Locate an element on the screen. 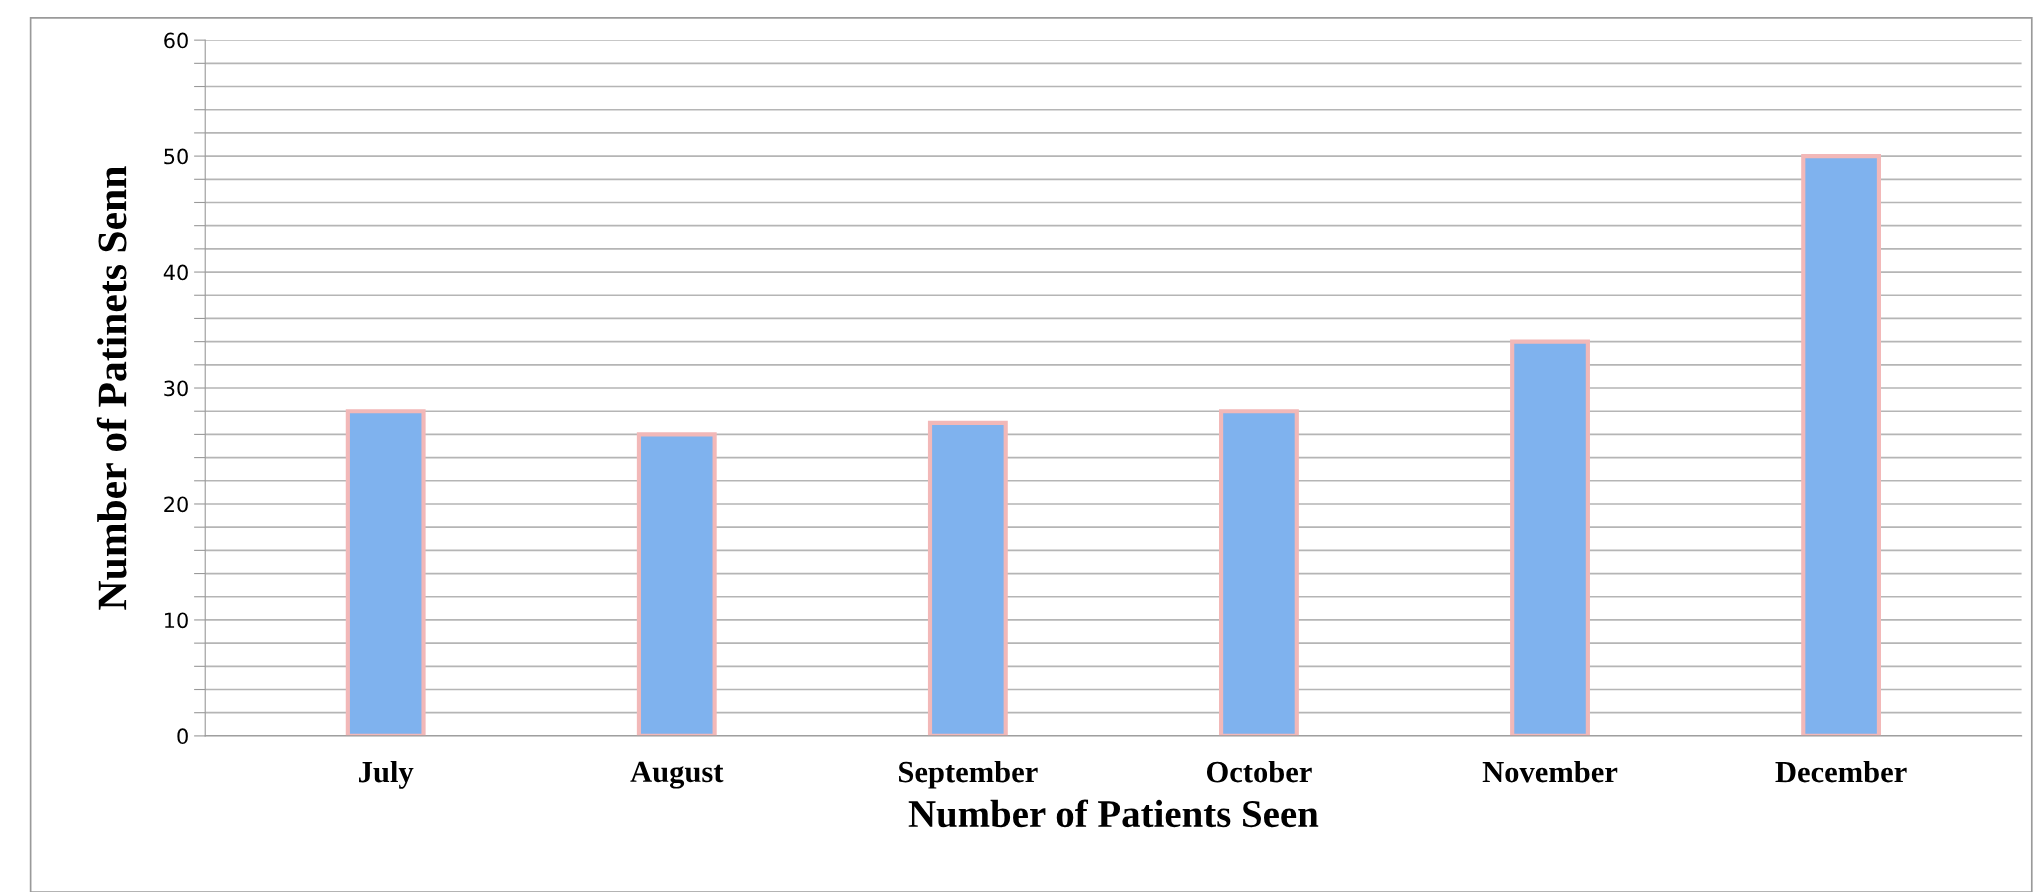  x-tick-label: December is located at coordinates (1841, 771).